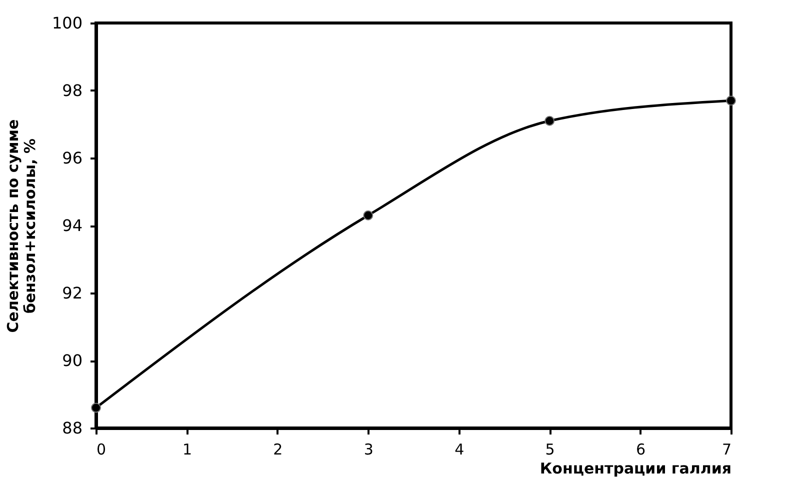 Image resolution: width=795 pixels, height=489 pixels. Describe the element at coordinates (72, 428) in the screenshot. I see `y-tick-label: 88` at that location.